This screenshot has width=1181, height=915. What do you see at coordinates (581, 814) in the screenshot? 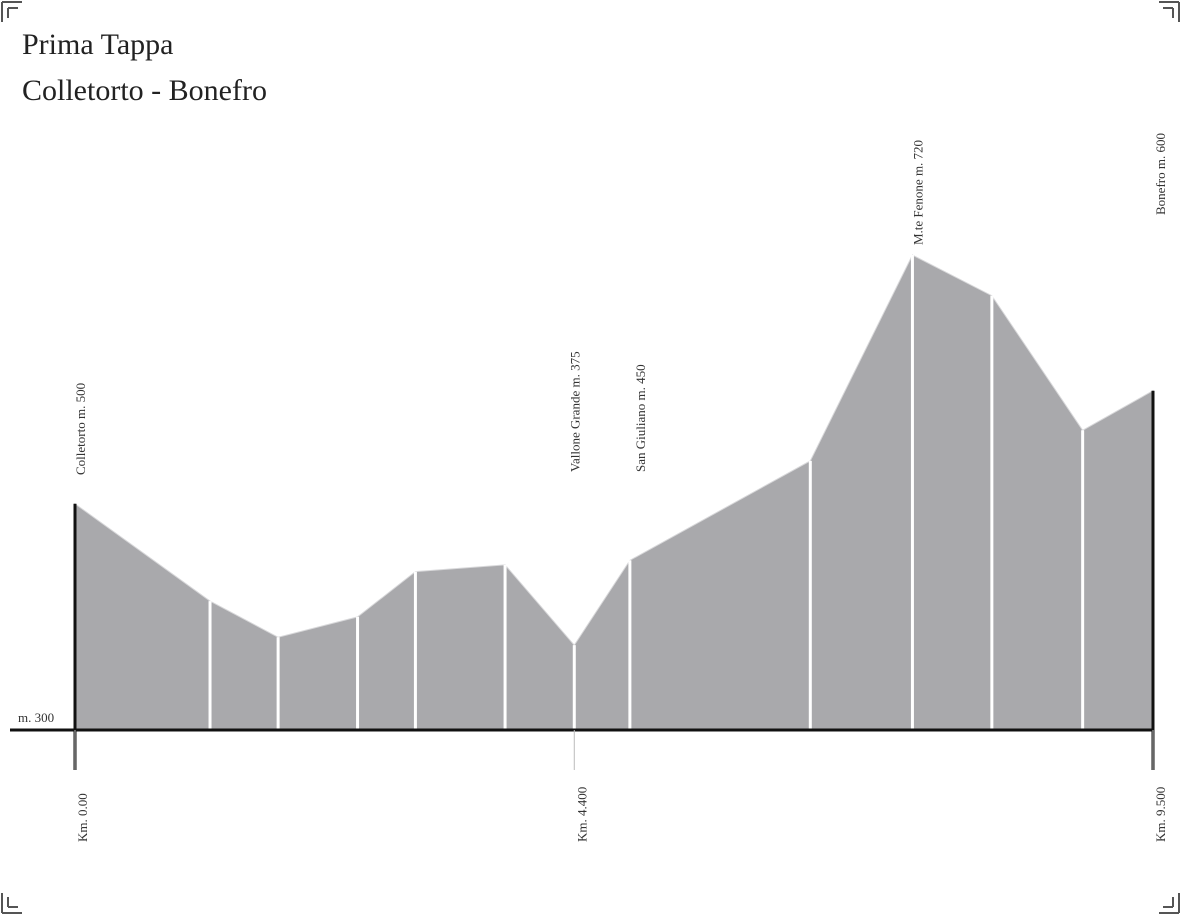
I see `x-tick-label: Km. 4.400` at bounding box center [581, 814].